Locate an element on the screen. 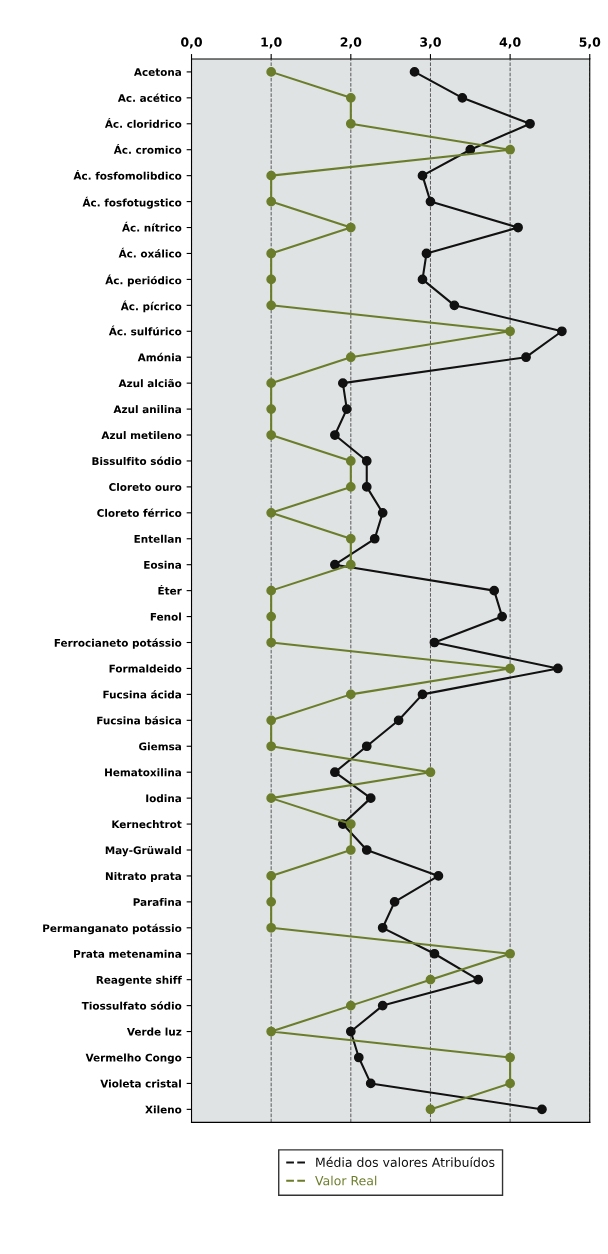  y-tick-label: Ác. pícrico is located at coordinates (151, 306).